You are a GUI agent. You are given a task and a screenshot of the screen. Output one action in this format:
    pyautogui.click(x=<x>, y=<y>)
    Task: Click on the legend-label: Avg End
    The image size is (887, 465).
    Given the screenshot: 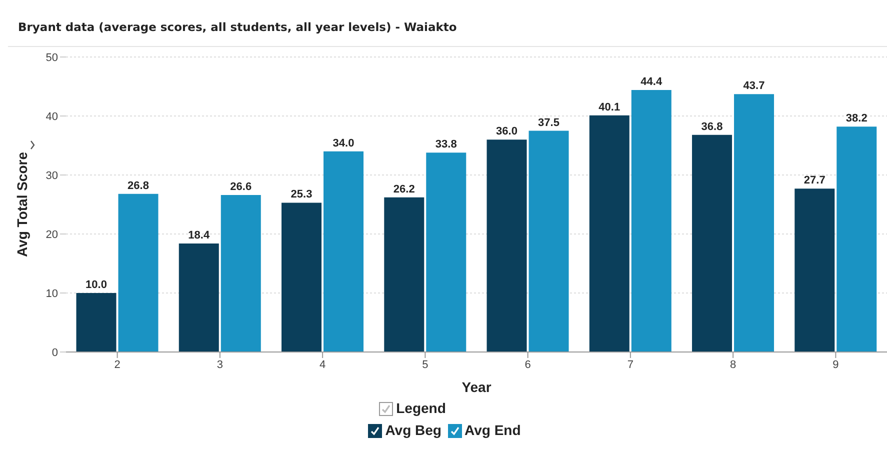 What is the action you would take?
    pyautogui.click(x=492, y=430)
    